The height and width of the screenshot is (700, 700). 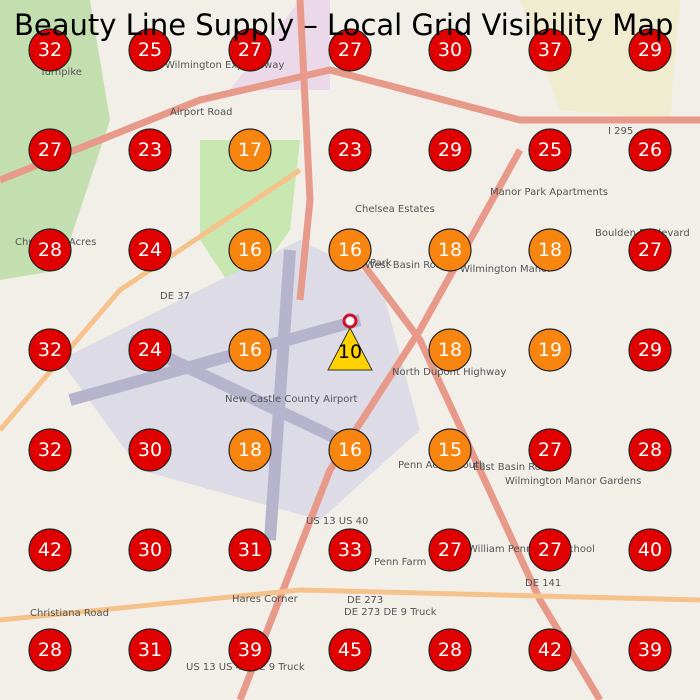 I want to click on grid-value: 19, so click(x=550, y=350).